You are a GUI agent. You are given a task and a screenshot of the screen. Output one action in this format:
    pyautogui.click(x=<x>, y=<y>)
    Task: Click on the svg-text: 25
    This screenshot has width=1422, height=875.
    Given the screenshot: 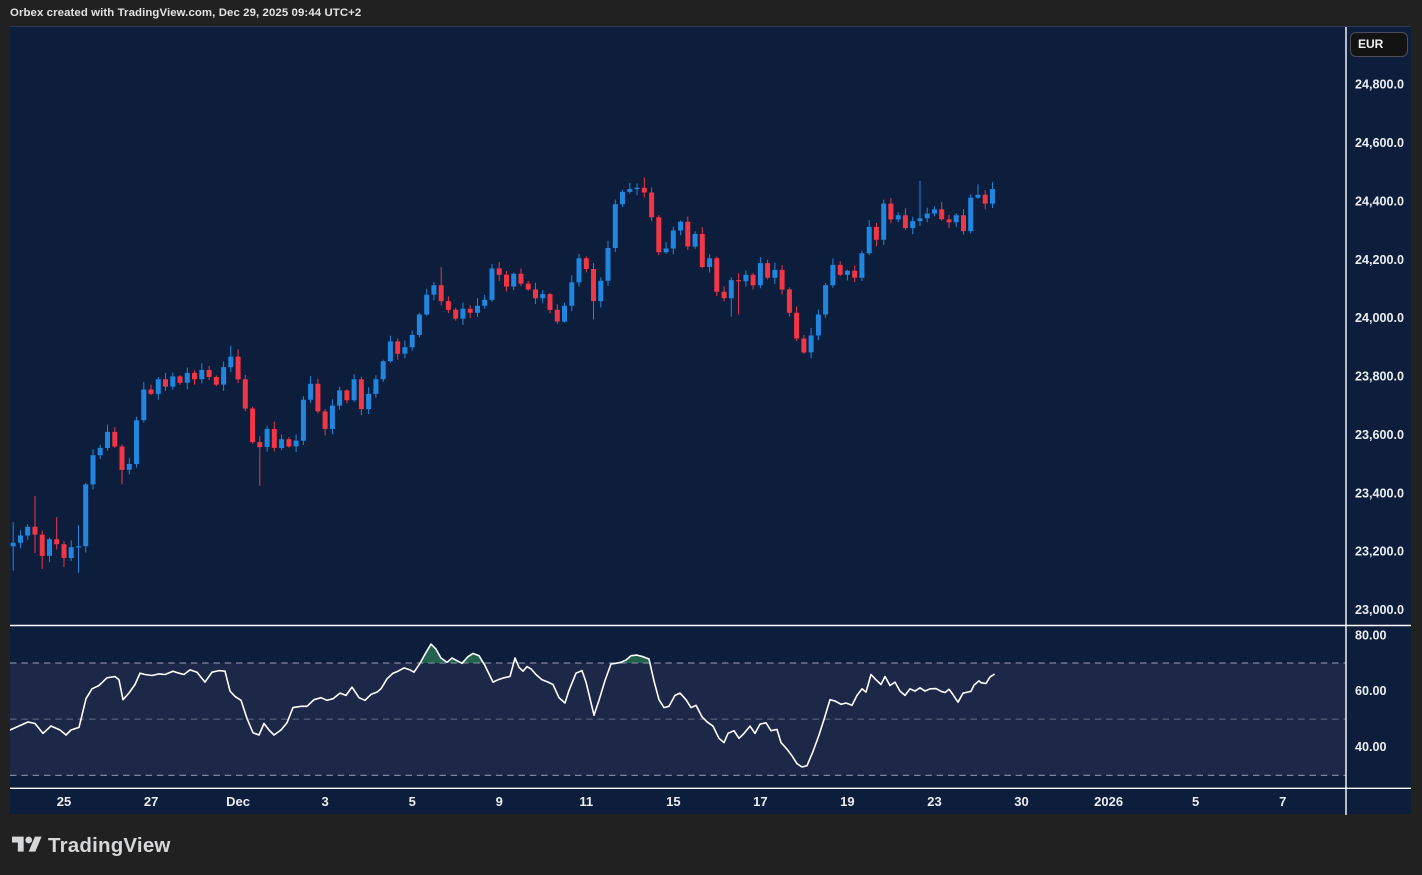 What is the action you would take?
    pyautogui.click(x=64, y=801)
    